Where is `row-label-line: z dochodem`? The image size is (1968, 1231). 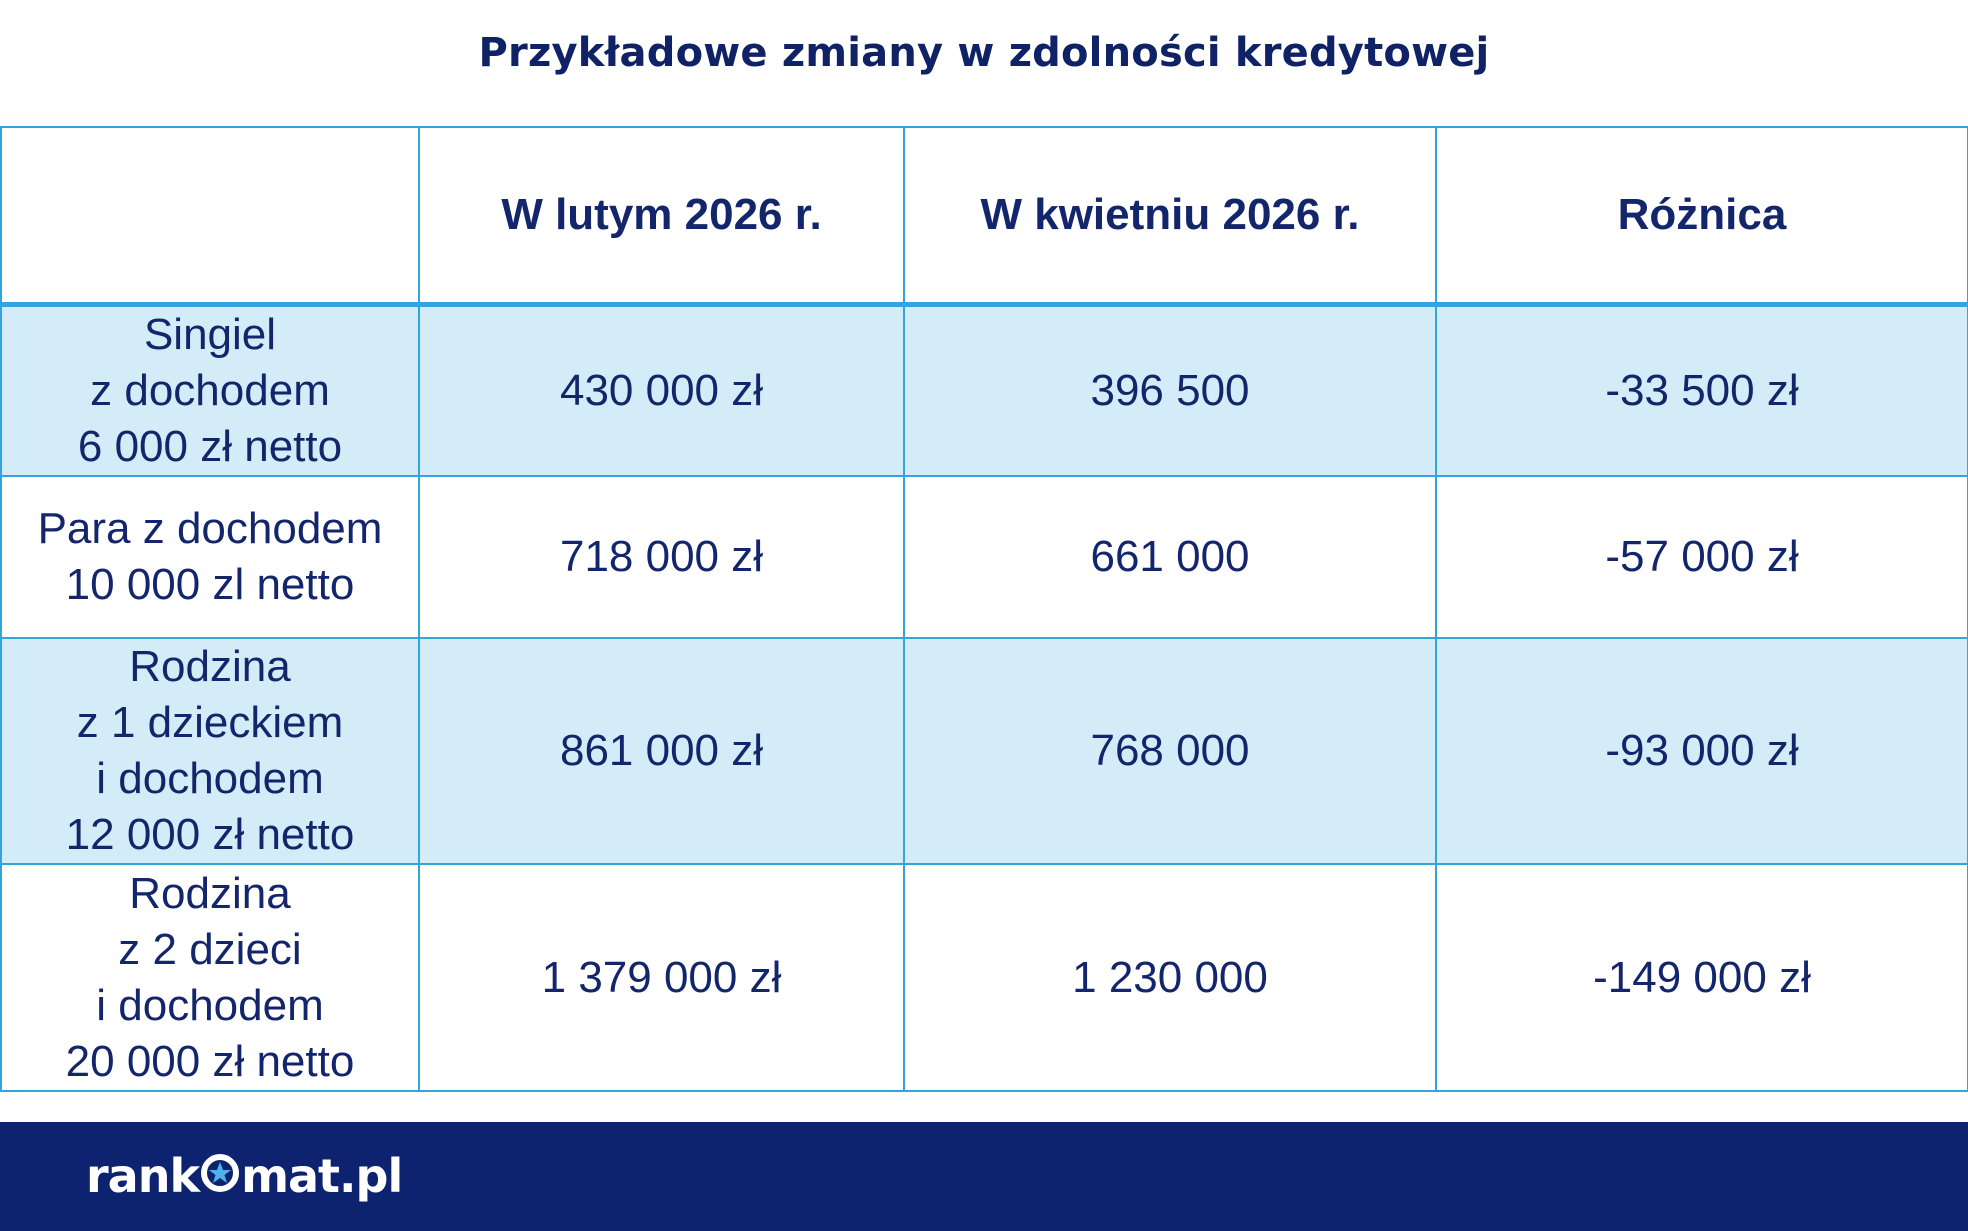
row-label-line: z dochodem is located at coordinates (210, 390).